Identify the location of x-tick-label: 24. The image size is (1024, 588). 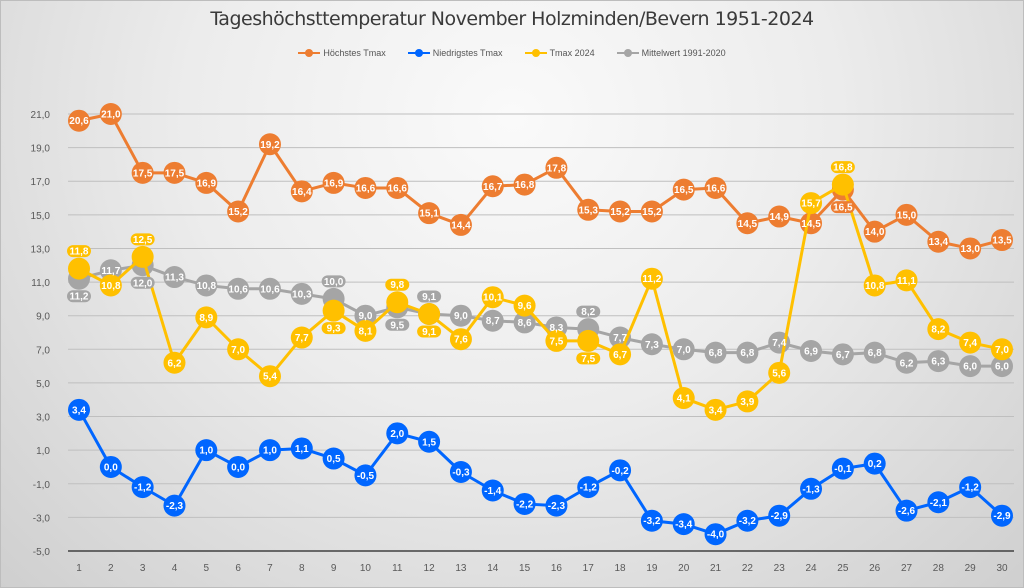
(811, 568).